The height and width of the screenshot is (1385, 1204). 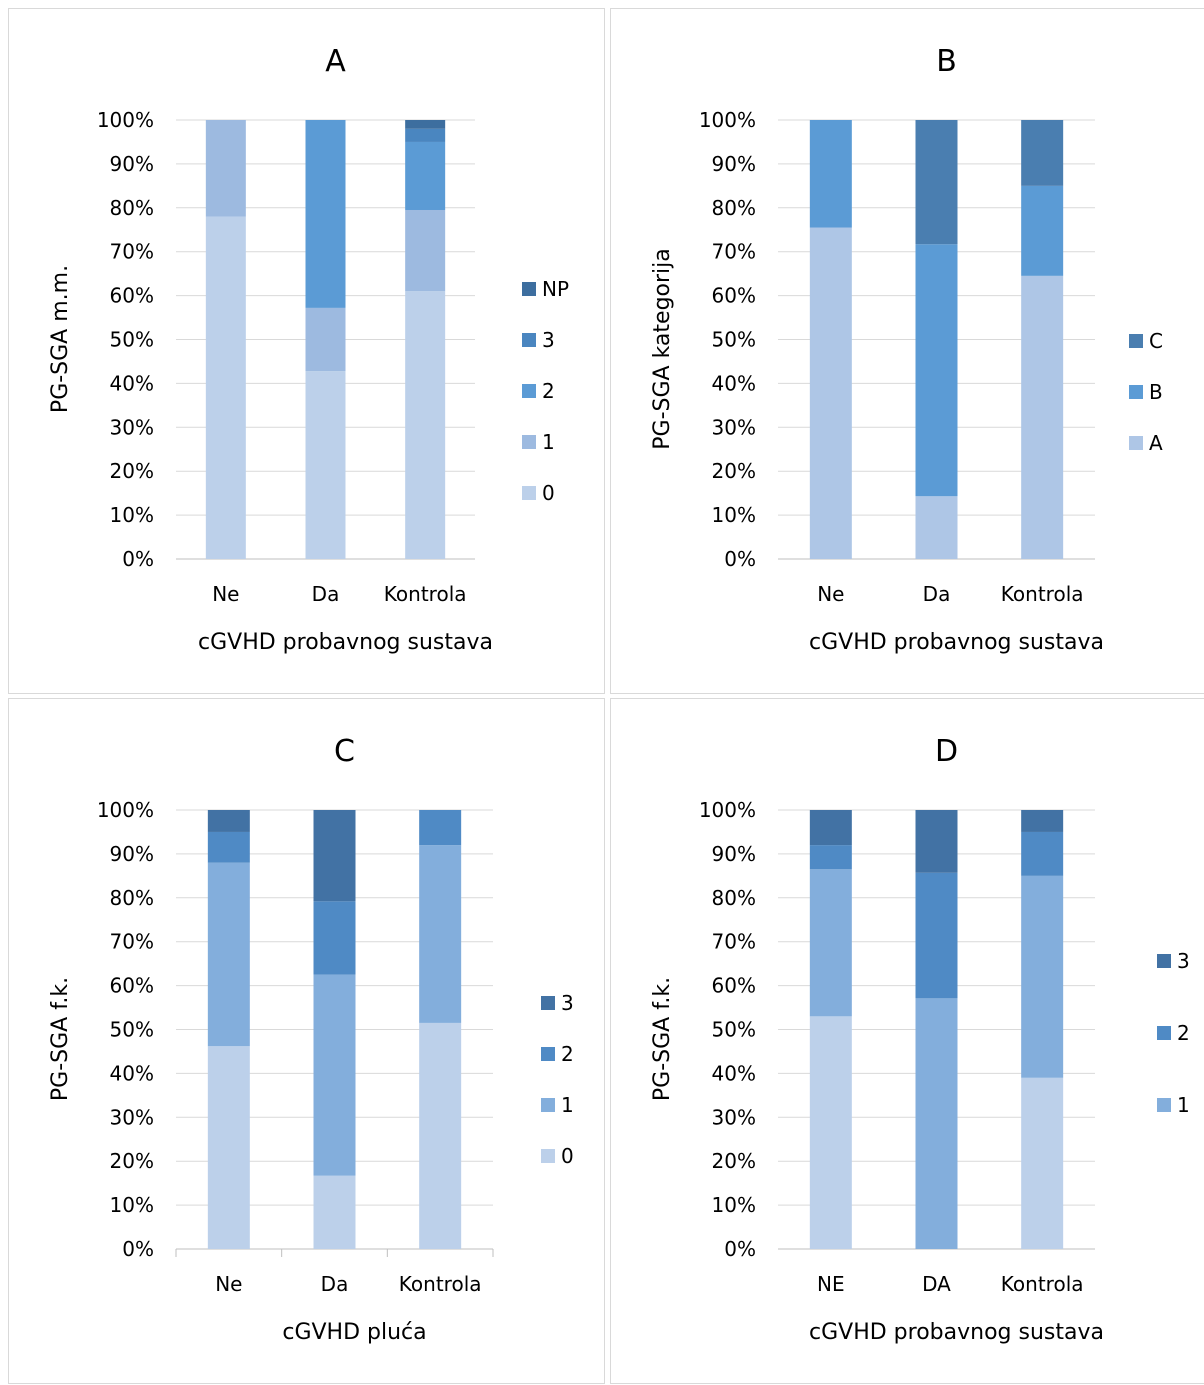 I want to click on y-axis-label: PG-SGA m.m., so click(x=60, y=339).